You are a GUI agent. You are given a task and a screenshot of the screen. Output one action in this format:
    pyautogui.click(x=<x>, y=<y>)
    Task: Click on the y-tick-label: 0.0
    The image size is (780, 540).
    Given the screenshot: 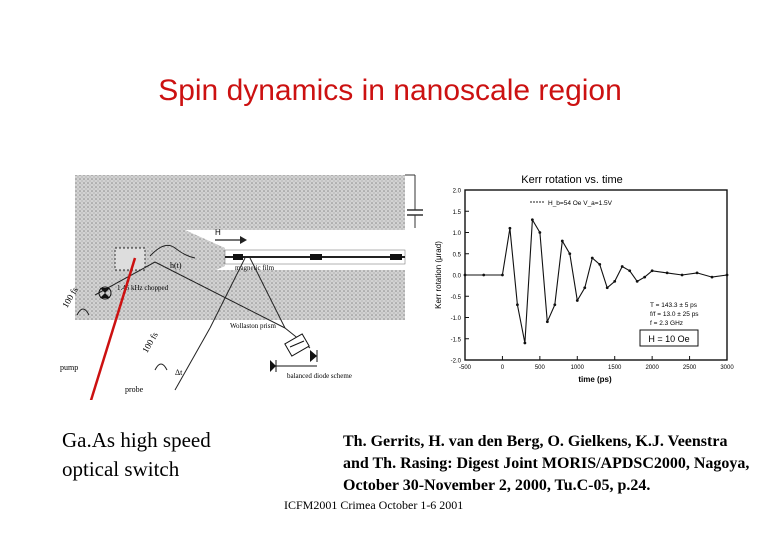 What is the action you would take?
    pyautogui.click(x=457, y=277)
    